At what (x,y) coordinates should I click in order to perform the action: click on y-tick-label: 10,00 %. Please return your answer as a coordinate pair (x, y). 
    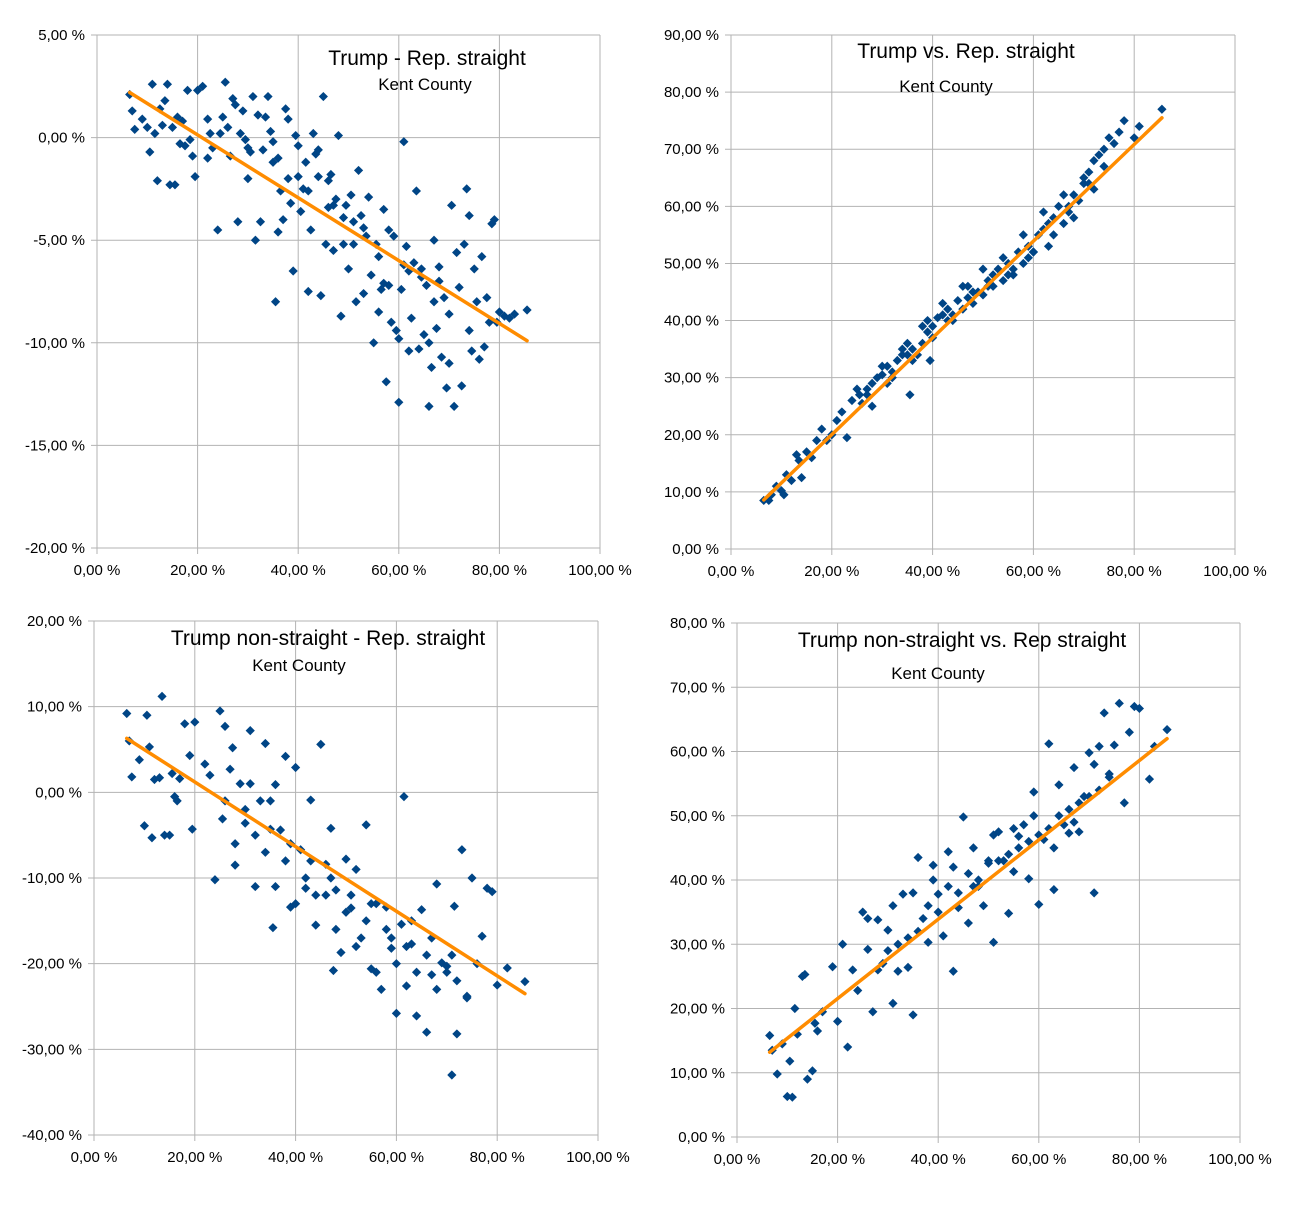
    Looking at the image, I should click on (691, 492).